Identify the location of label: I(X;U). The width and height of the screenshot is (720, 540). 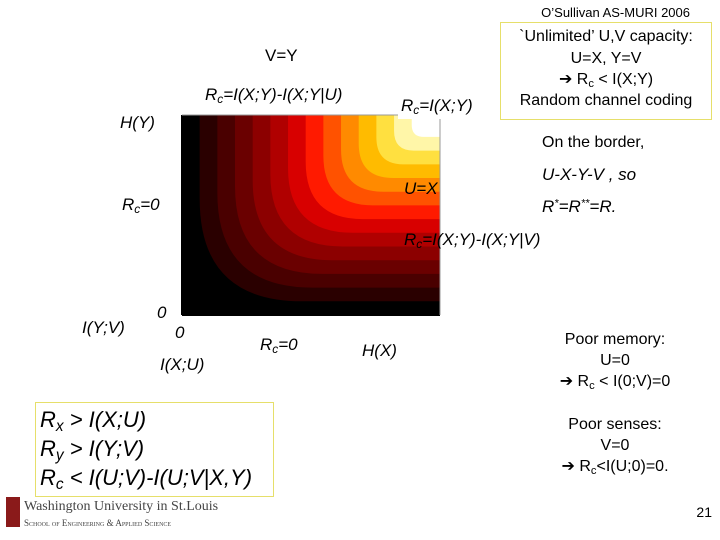
(182, 364).